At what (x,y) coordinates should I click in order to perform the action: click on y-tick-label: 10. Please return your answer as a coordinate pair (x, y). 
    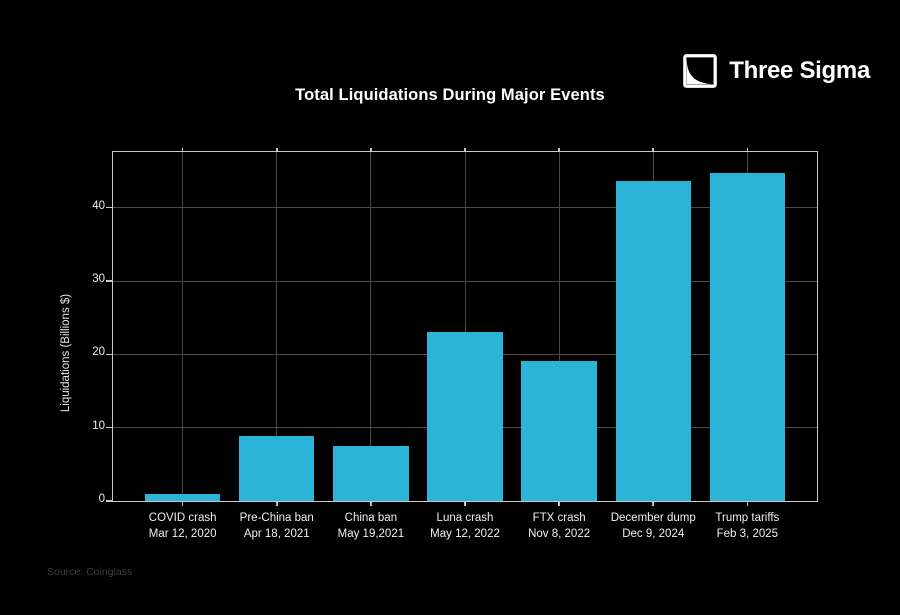
    Looking at the image, I should click on (98, 425).